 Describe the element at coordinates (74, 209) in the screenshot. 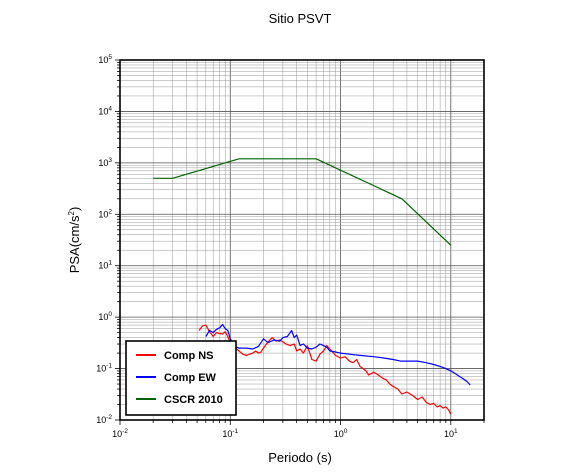

I see `y-axis-label-tail: )` at that location.